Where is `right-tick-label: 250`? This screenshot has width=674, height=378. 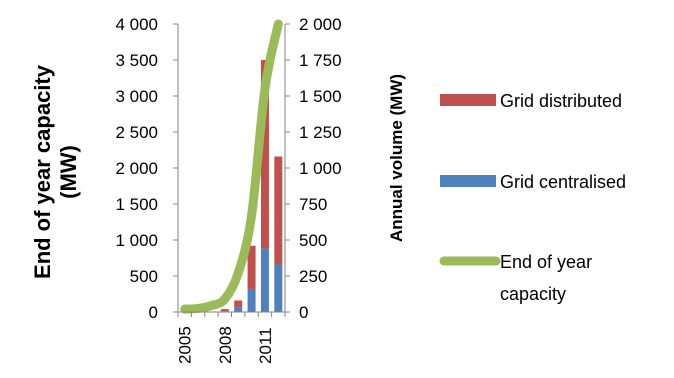 right-tick-label: 250 is located at coordinates (313, 276).